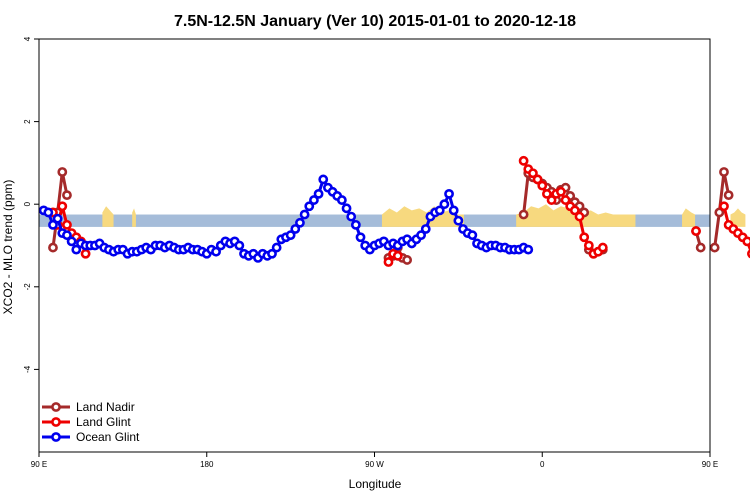  What do you see at coordinates (207, 464) in the screenshot?
I see `x-tick-label: 180` at bounding box center [207, 464].